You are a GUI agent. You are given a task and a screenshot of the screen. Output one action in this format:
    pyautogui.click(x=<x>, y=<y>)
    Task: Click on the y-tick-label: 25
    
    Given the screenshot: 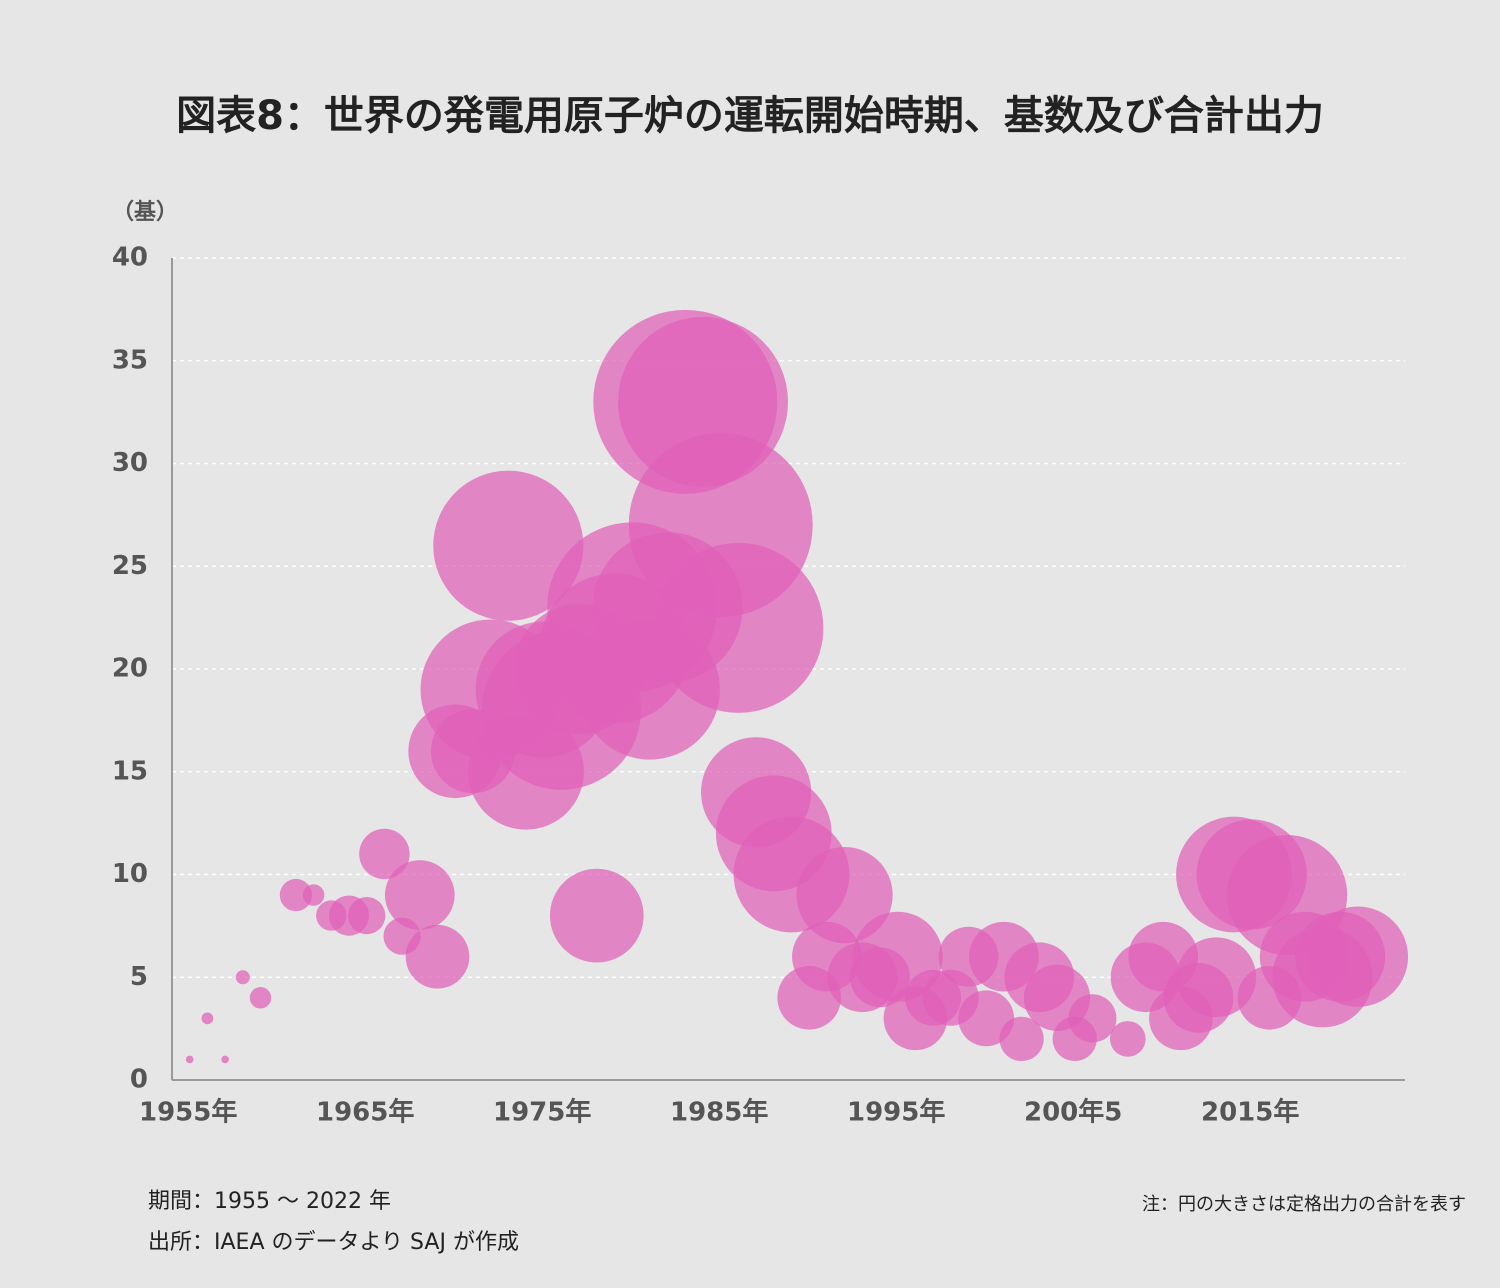 What is the action you would take?
    pyautogui.click(x=130, y=566)
    